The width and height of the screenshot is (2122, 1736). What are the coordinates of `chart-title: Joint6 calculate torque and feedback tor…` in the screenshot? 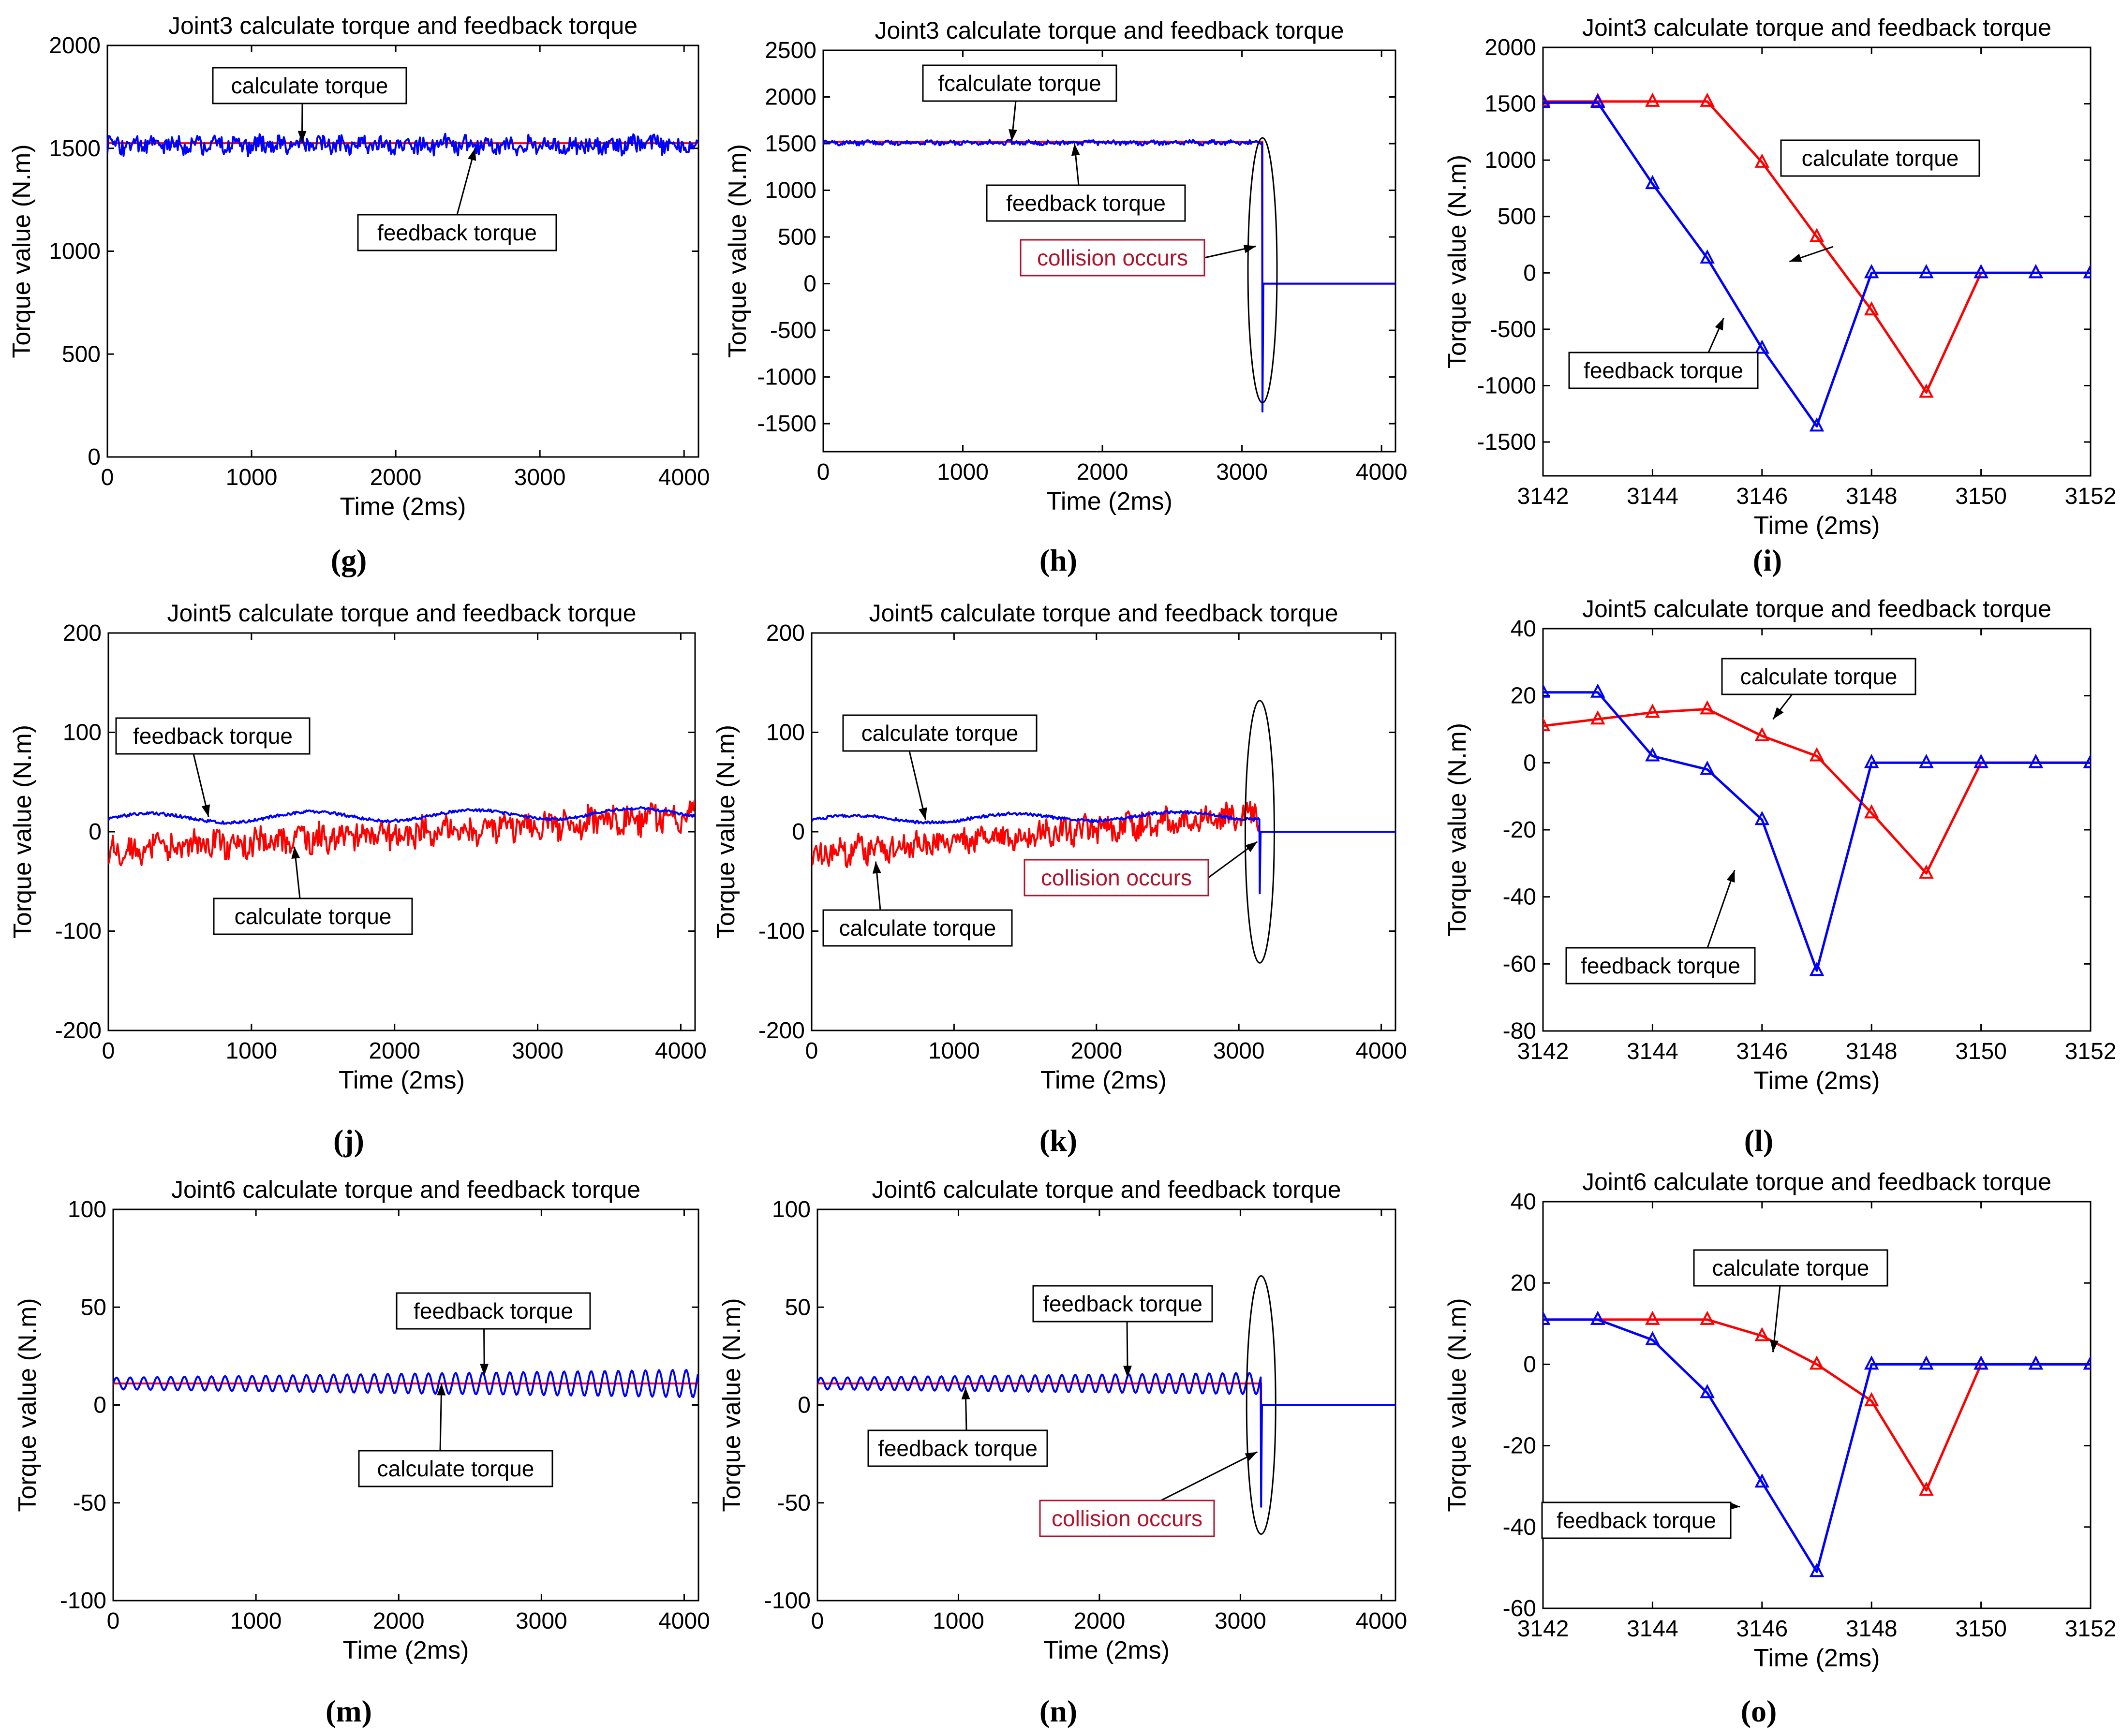 It's located at (1106, 1189).